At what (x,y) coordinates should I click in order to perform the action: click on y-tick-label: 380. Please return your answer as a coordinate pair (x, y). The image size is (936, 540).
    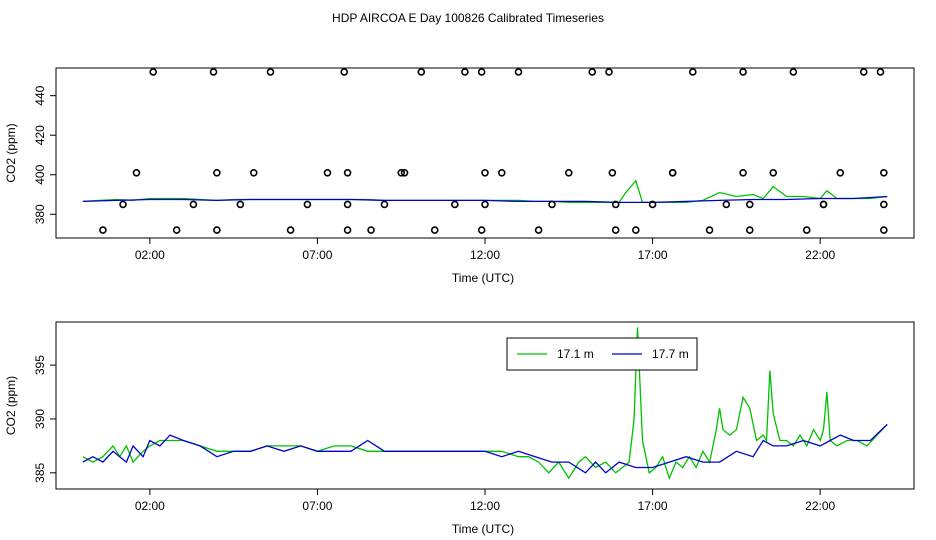
    Looking at the image, I should click on (40, 214).